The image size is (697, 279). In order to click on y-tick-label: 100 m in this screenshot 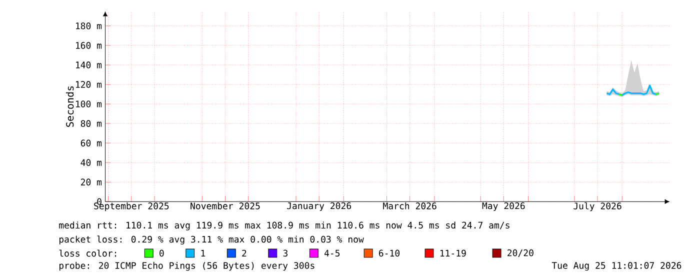, I will do `click(89, 104)`.